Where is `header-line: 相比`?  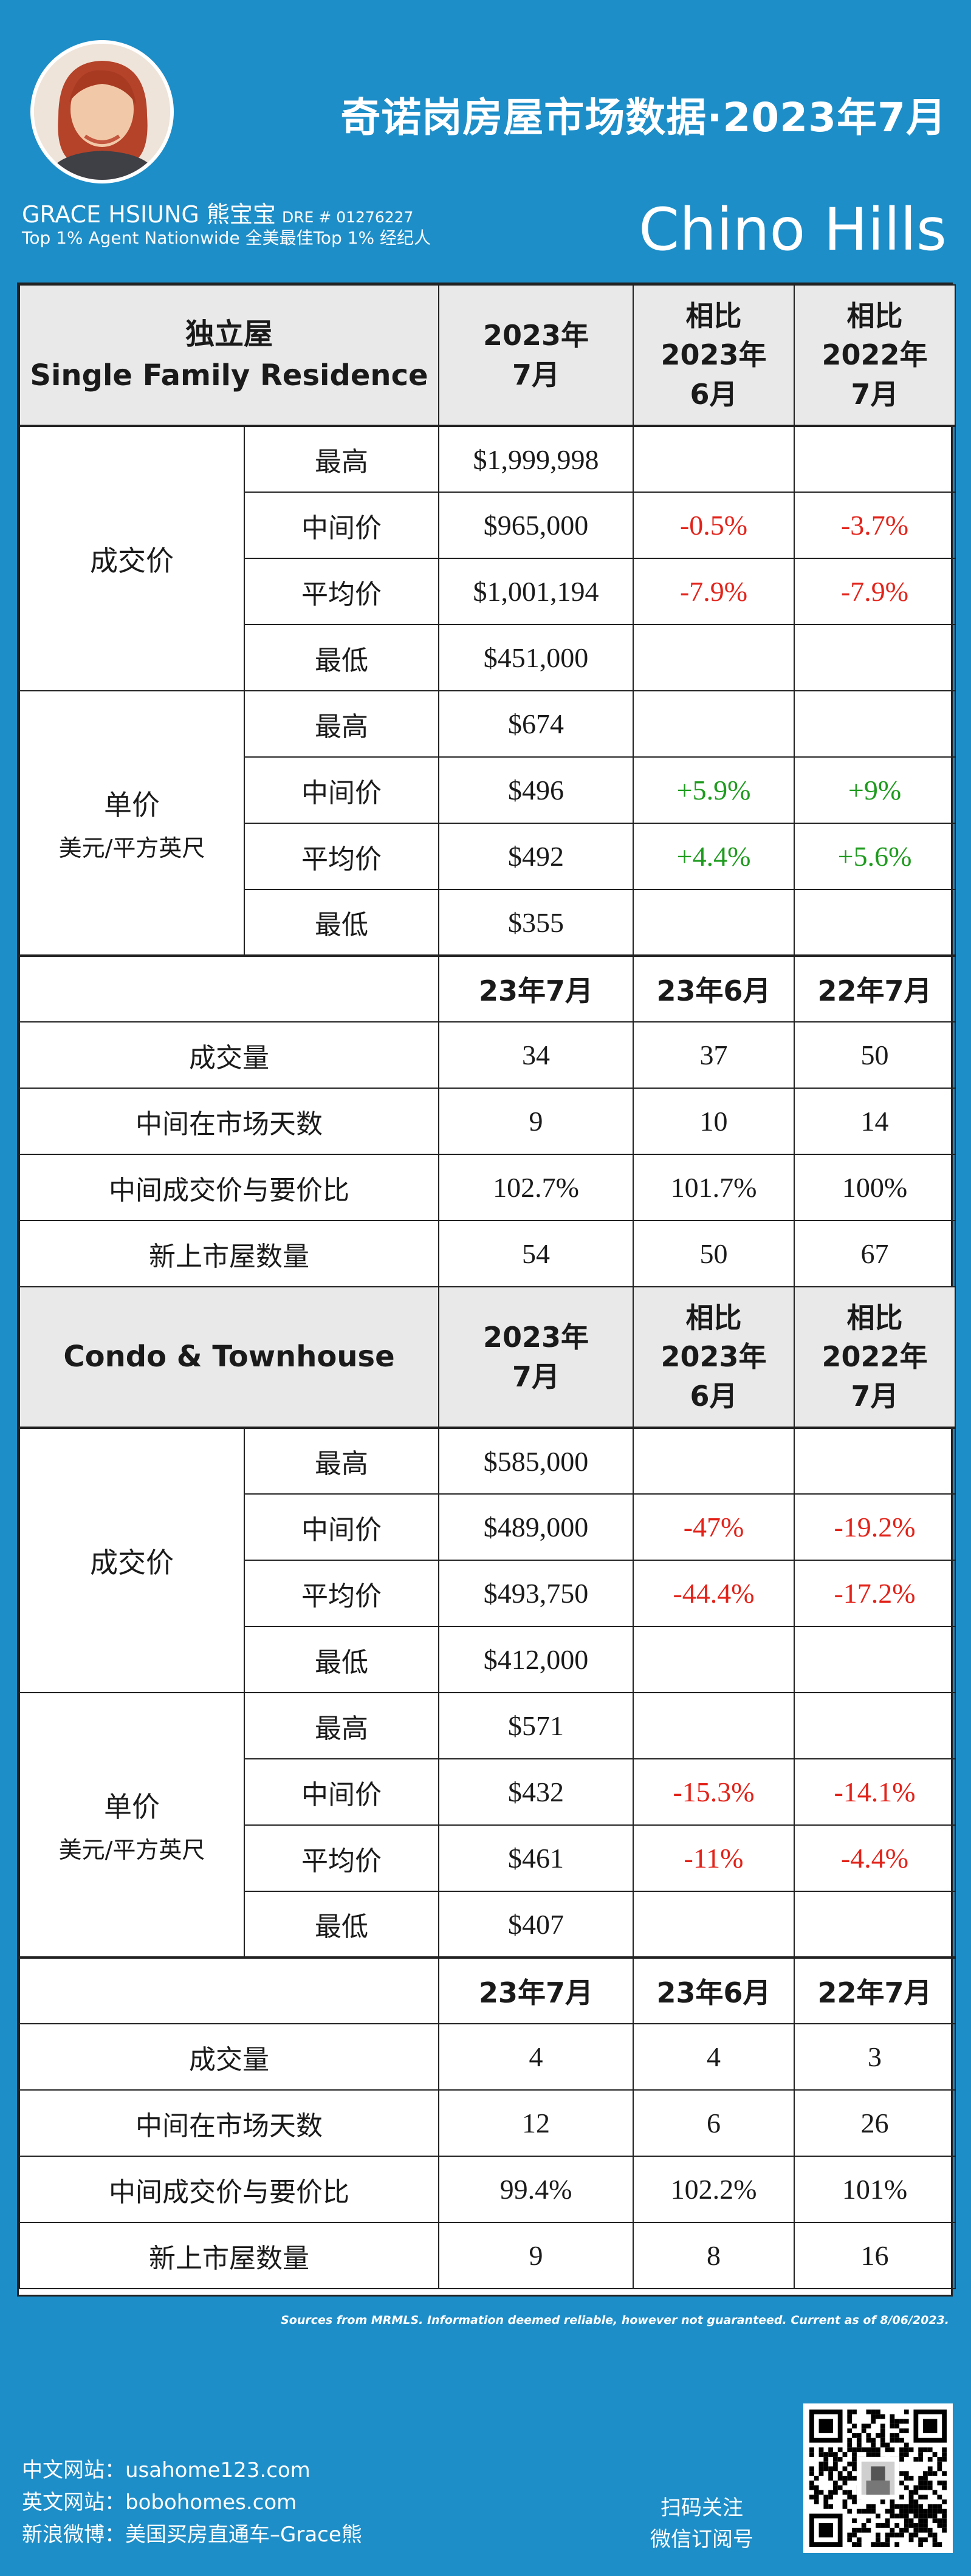
header-line: 相比 is located at coordinates (713, 315).